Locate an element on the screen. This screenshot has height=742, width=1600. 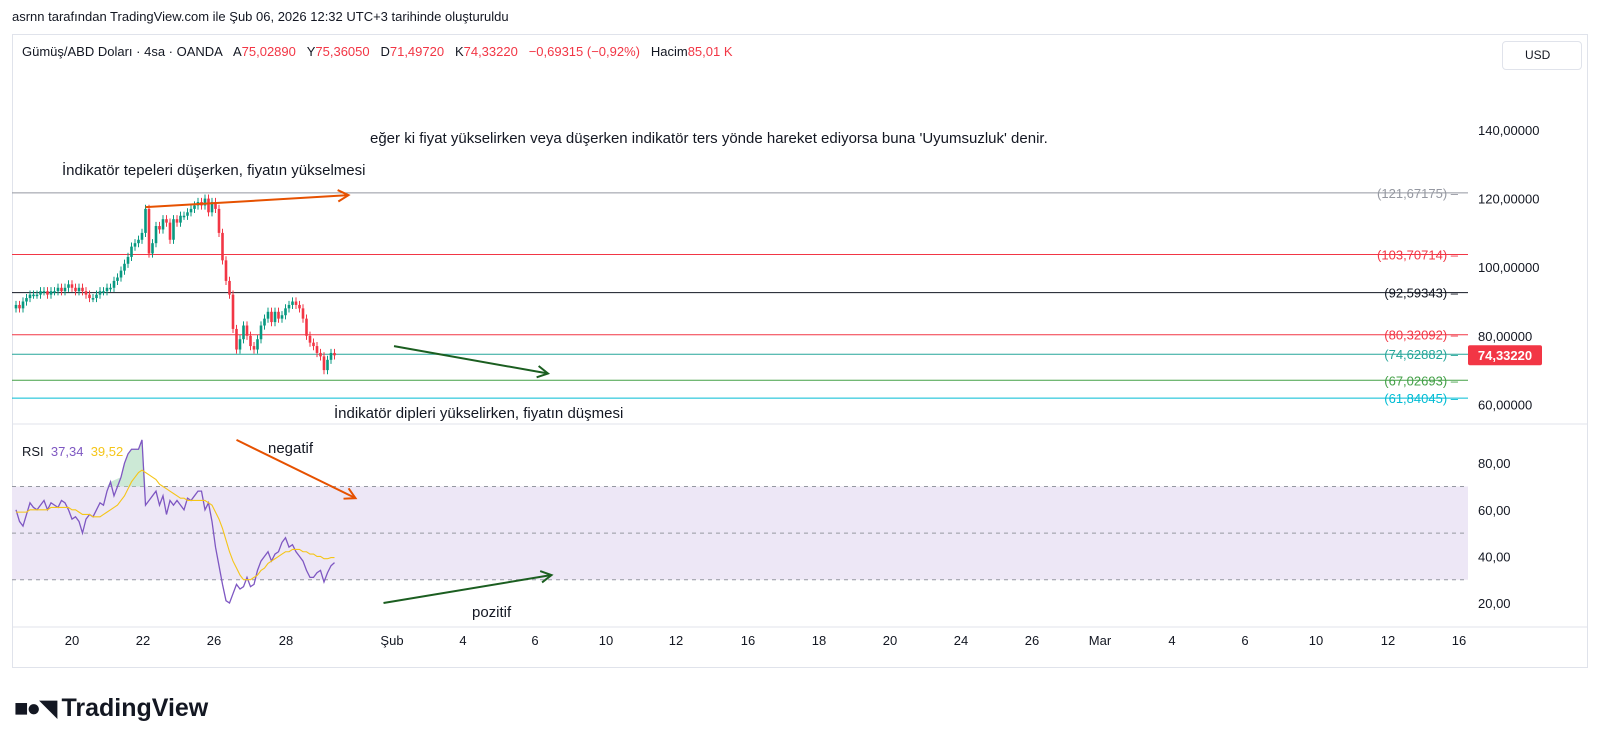
time-axis-tick: 26 is located at coordinates (1032, 640).